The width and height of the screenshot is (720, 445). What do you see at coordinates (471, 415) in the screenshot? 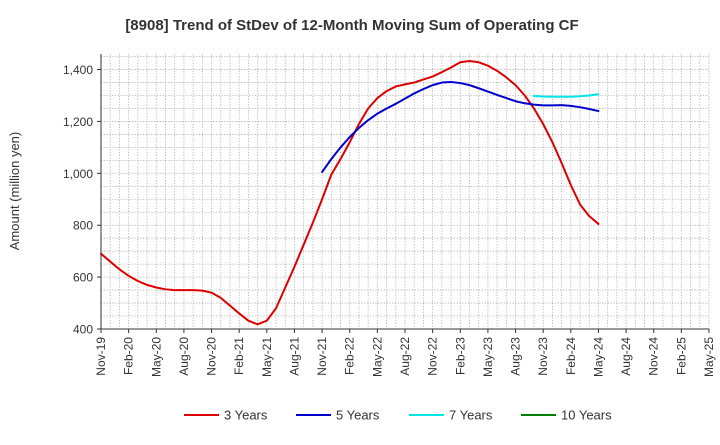
I see `legend-label: 7 Years` at bounding box center [471, 415].